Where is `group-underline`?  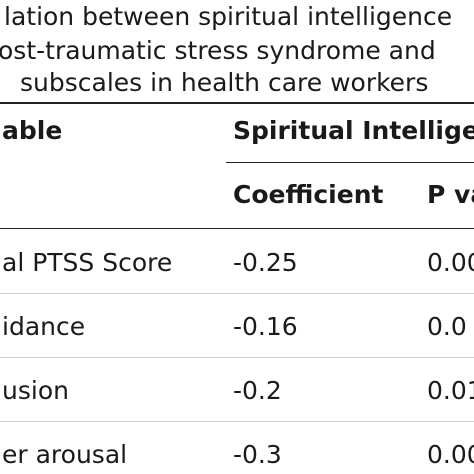 group-underline is located at coordinates (350, 162).